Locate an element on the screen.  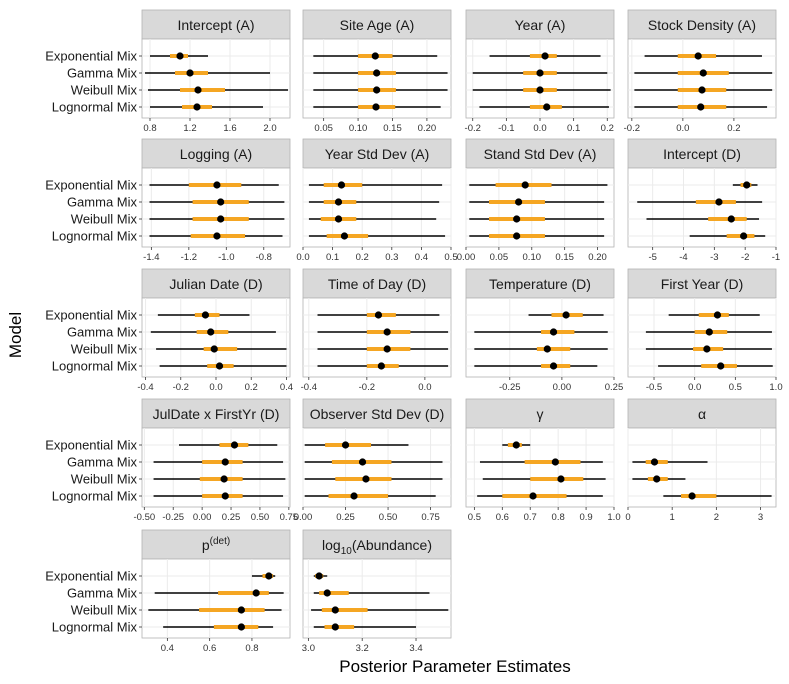
x-tick-label: 0.6 is located at coordinates (209, 648).